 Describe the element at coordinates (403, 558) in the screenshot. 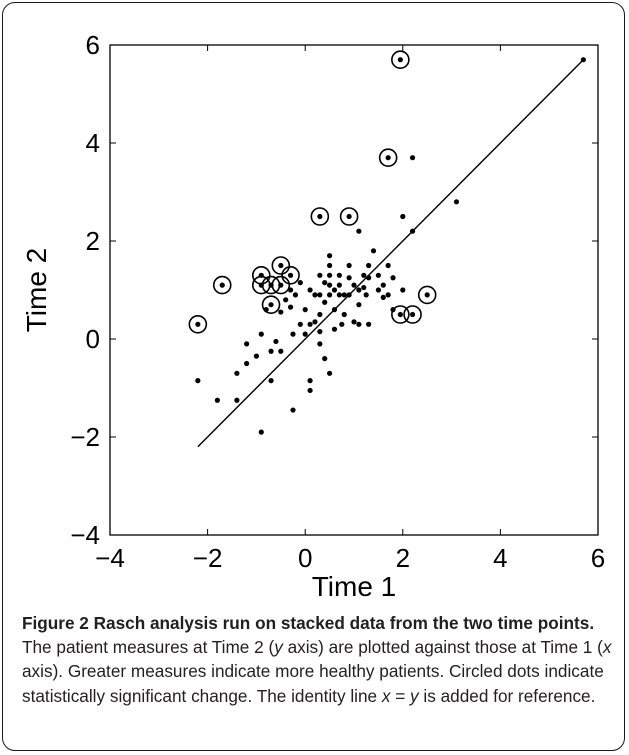

I see `x-tick-label: 2` at that location.